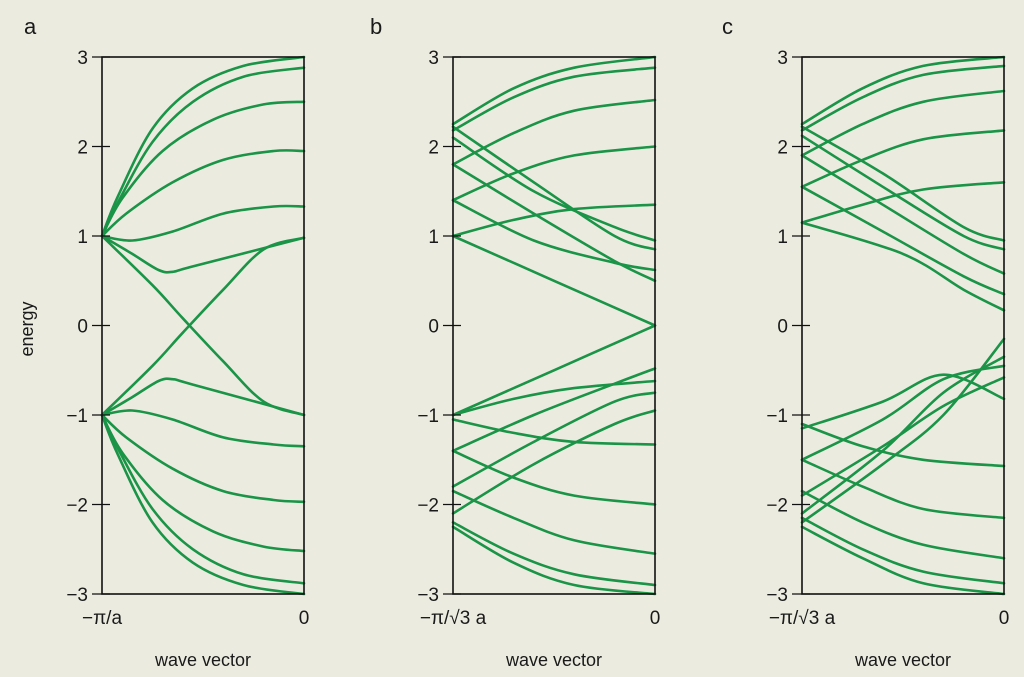 The image size is (1024, 677). Describe the element at coordinates (428, 416) in the screenshot. I see `panel-b-y-tick-label: −1` at that location.